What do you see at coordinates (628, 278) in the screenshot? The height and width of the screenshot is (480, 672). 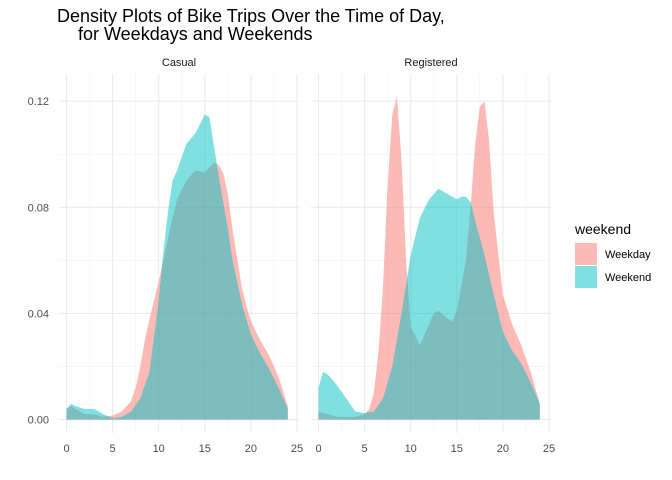 I see `legend-label-weekend: Weekend` at bounding box center [628, 278].